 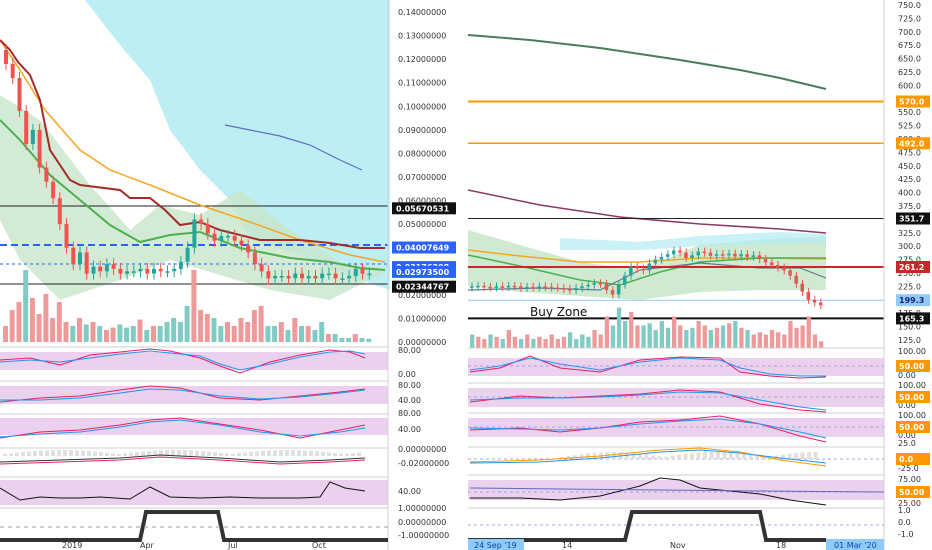 I want to click on price-marker-label: 0.02344767, so click(x=422, y=287).